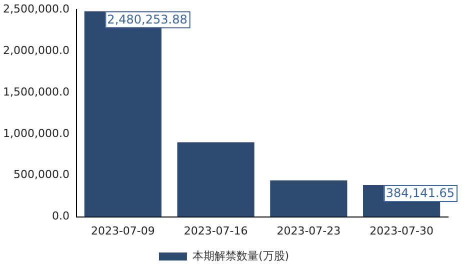  What do you see at coordinates (147, 19) in the screenshot?
I see `data-label: 2,480,253.88` at bounding box center [147, 19].